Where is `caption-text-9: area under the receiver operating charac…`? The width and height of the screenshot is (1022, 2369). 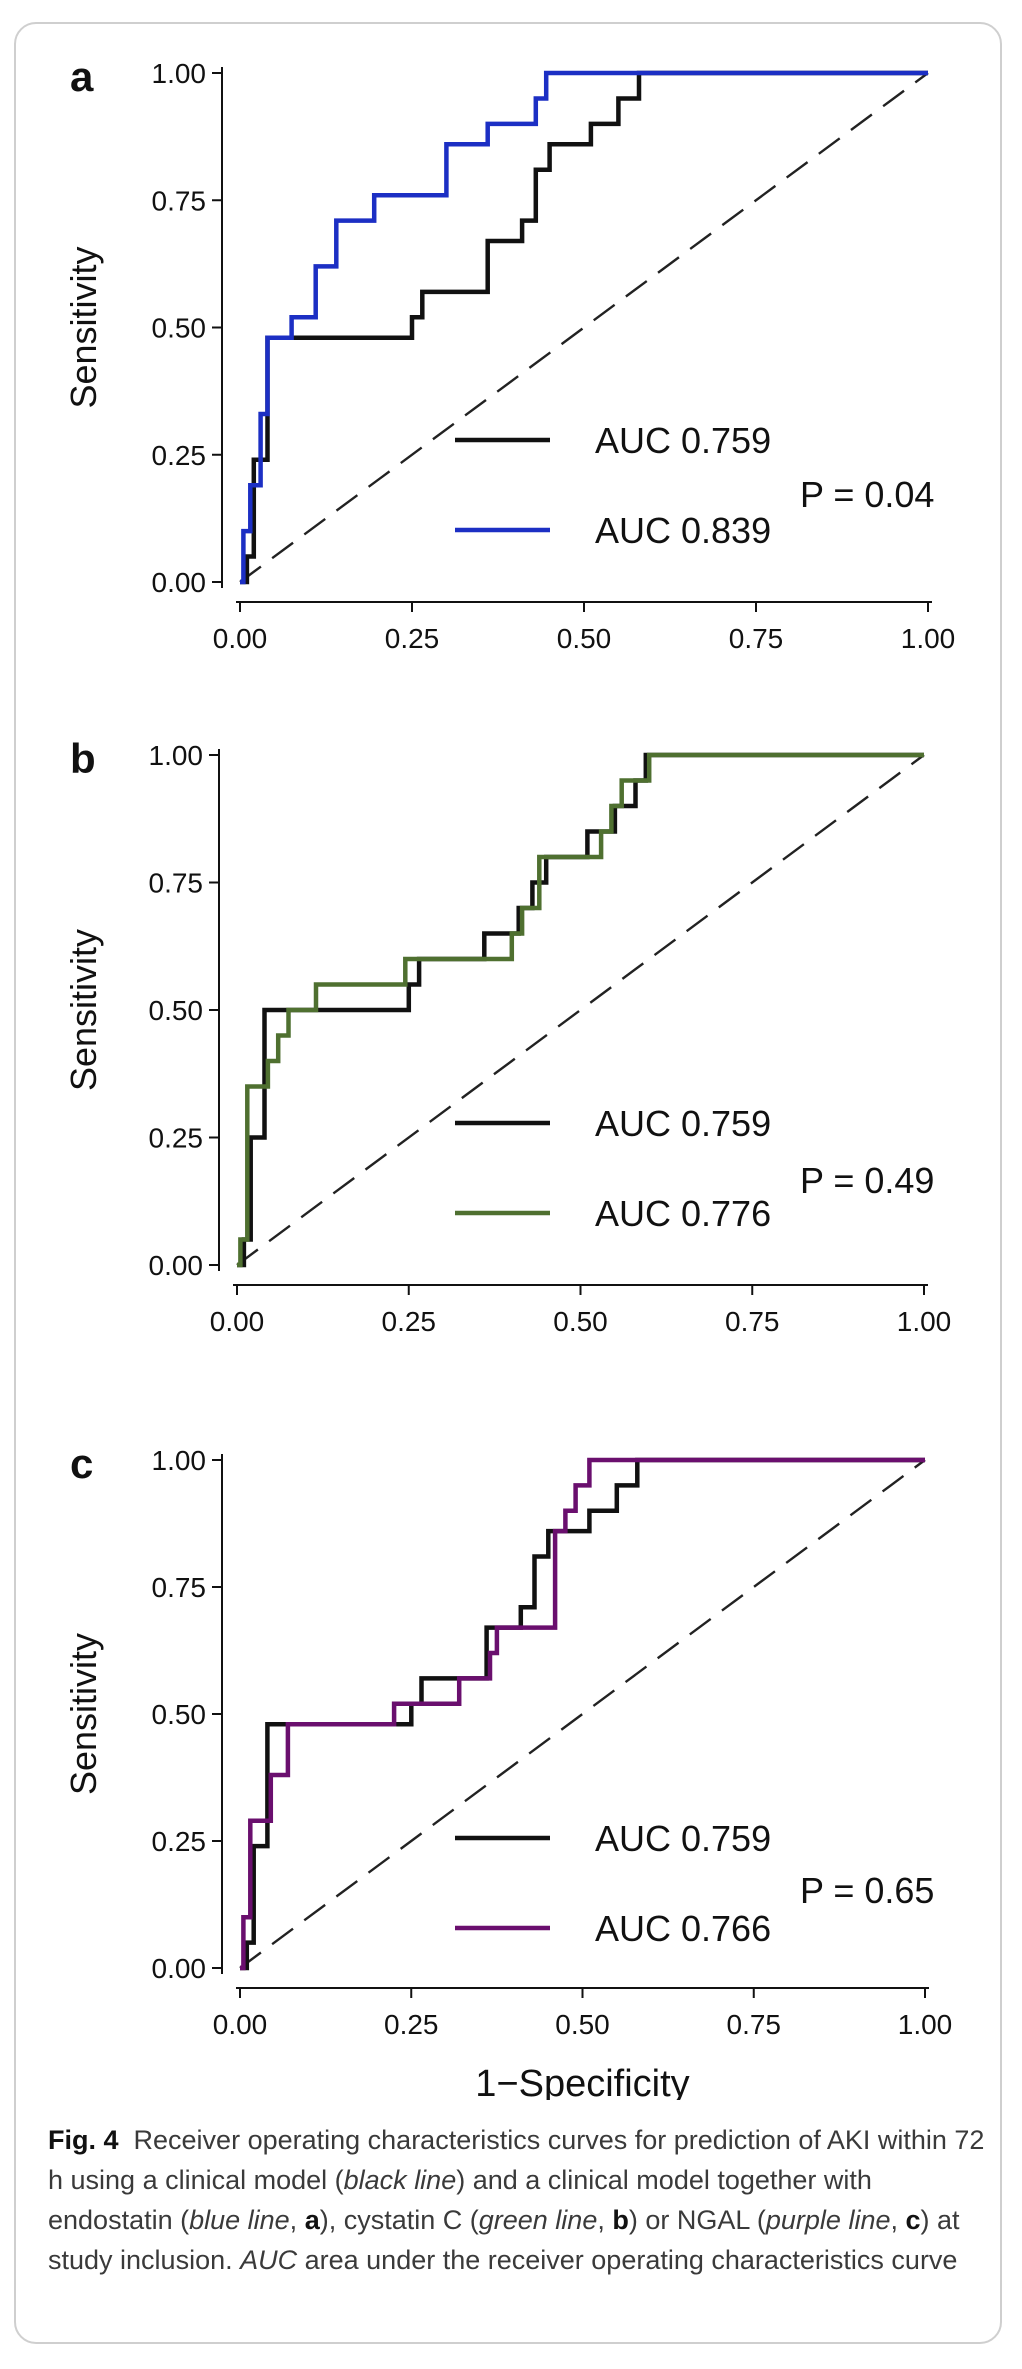 caption-text-9: area under the receiver operating charac… is located at coordinates (627, 2260).